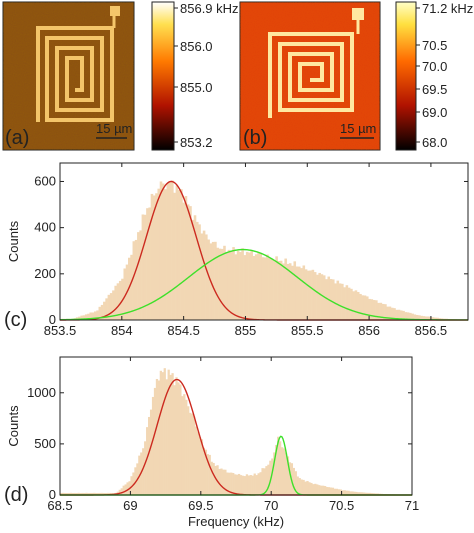  I want to click on x-tick-label: 855, so click(246, 330).